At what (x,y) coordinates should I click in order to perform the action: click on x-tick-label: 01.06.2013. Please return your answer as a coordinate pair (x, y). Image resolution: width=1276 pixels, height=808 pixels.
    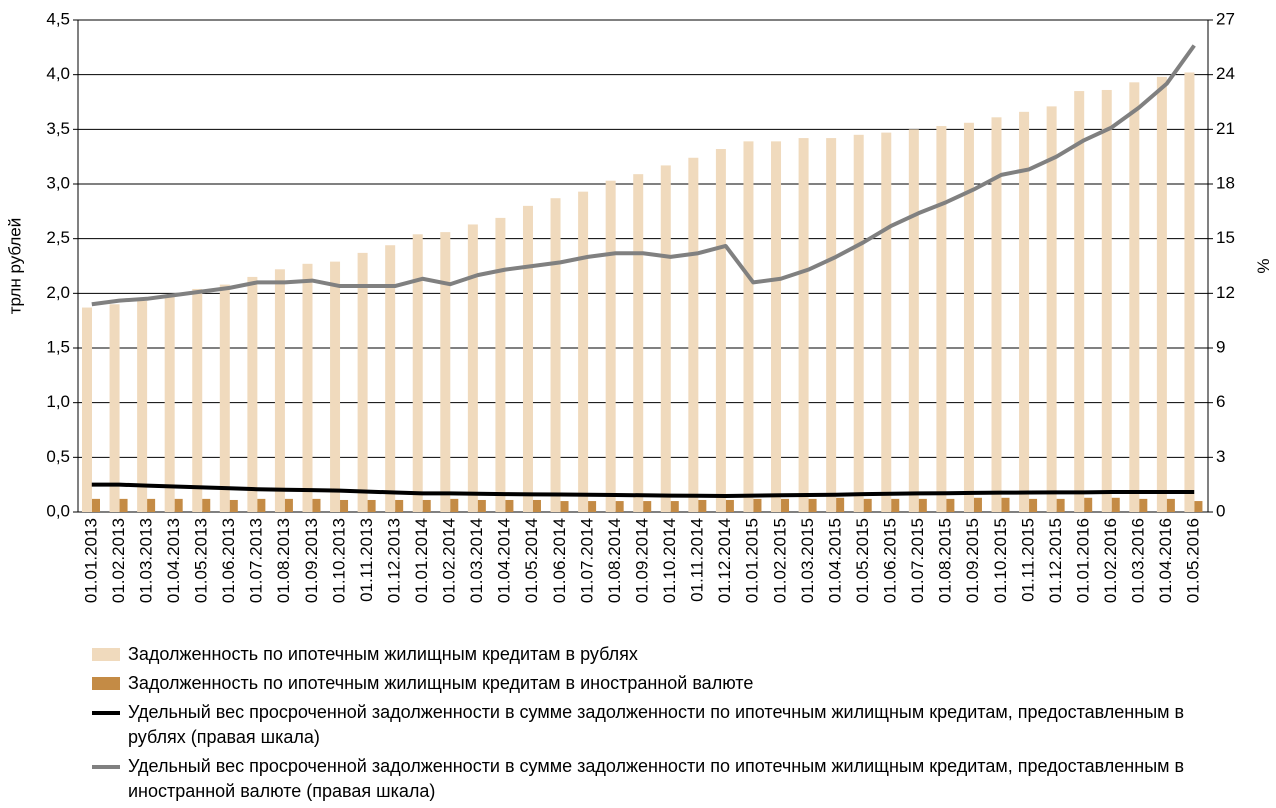
    Looking at the image, I should click on (228, 560).